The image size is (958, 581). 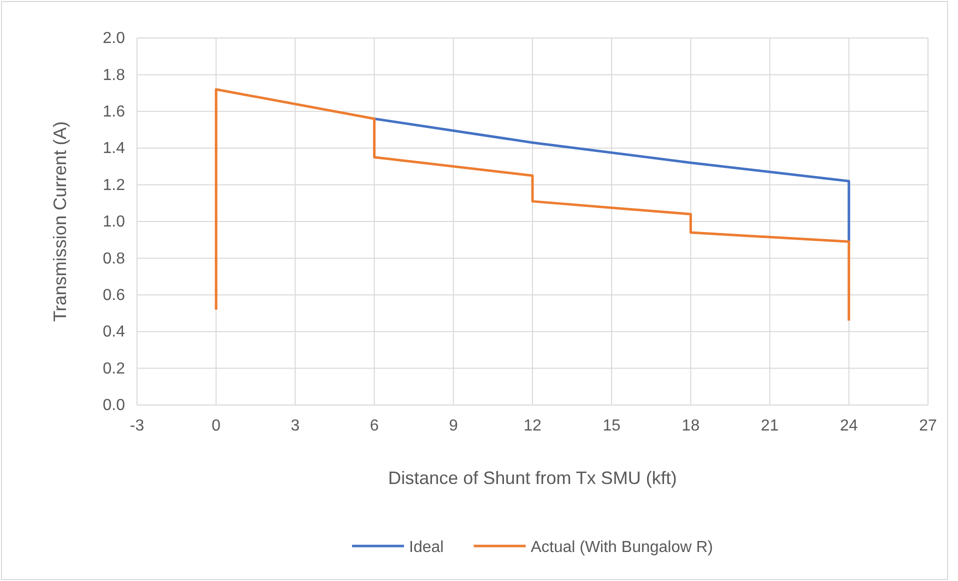 What do you see at coordinates (114, 75) in the screenshot?
I see `y-tick-label: 1.8` at bounding box center [114, 75].